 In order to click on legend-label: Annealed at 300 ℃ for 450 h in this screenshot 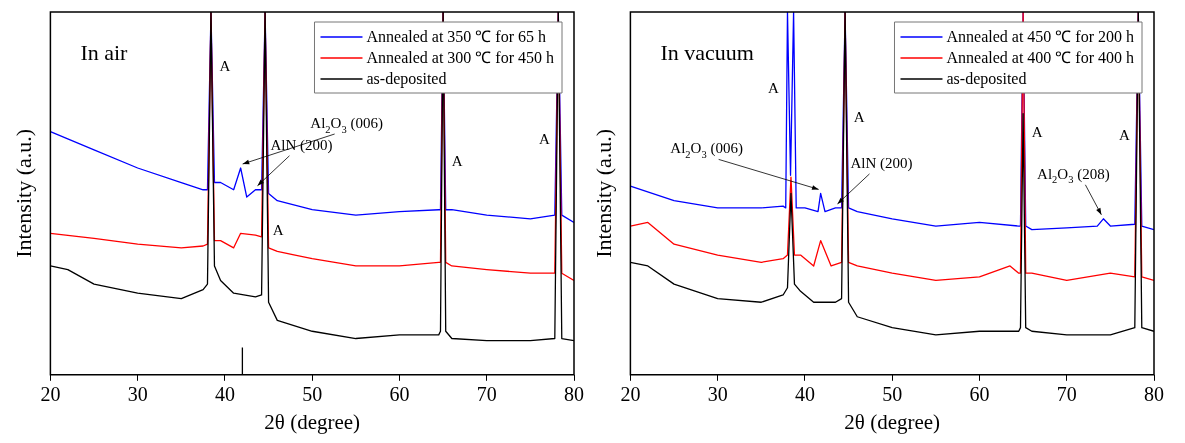, I will do `click(460, 58)`.